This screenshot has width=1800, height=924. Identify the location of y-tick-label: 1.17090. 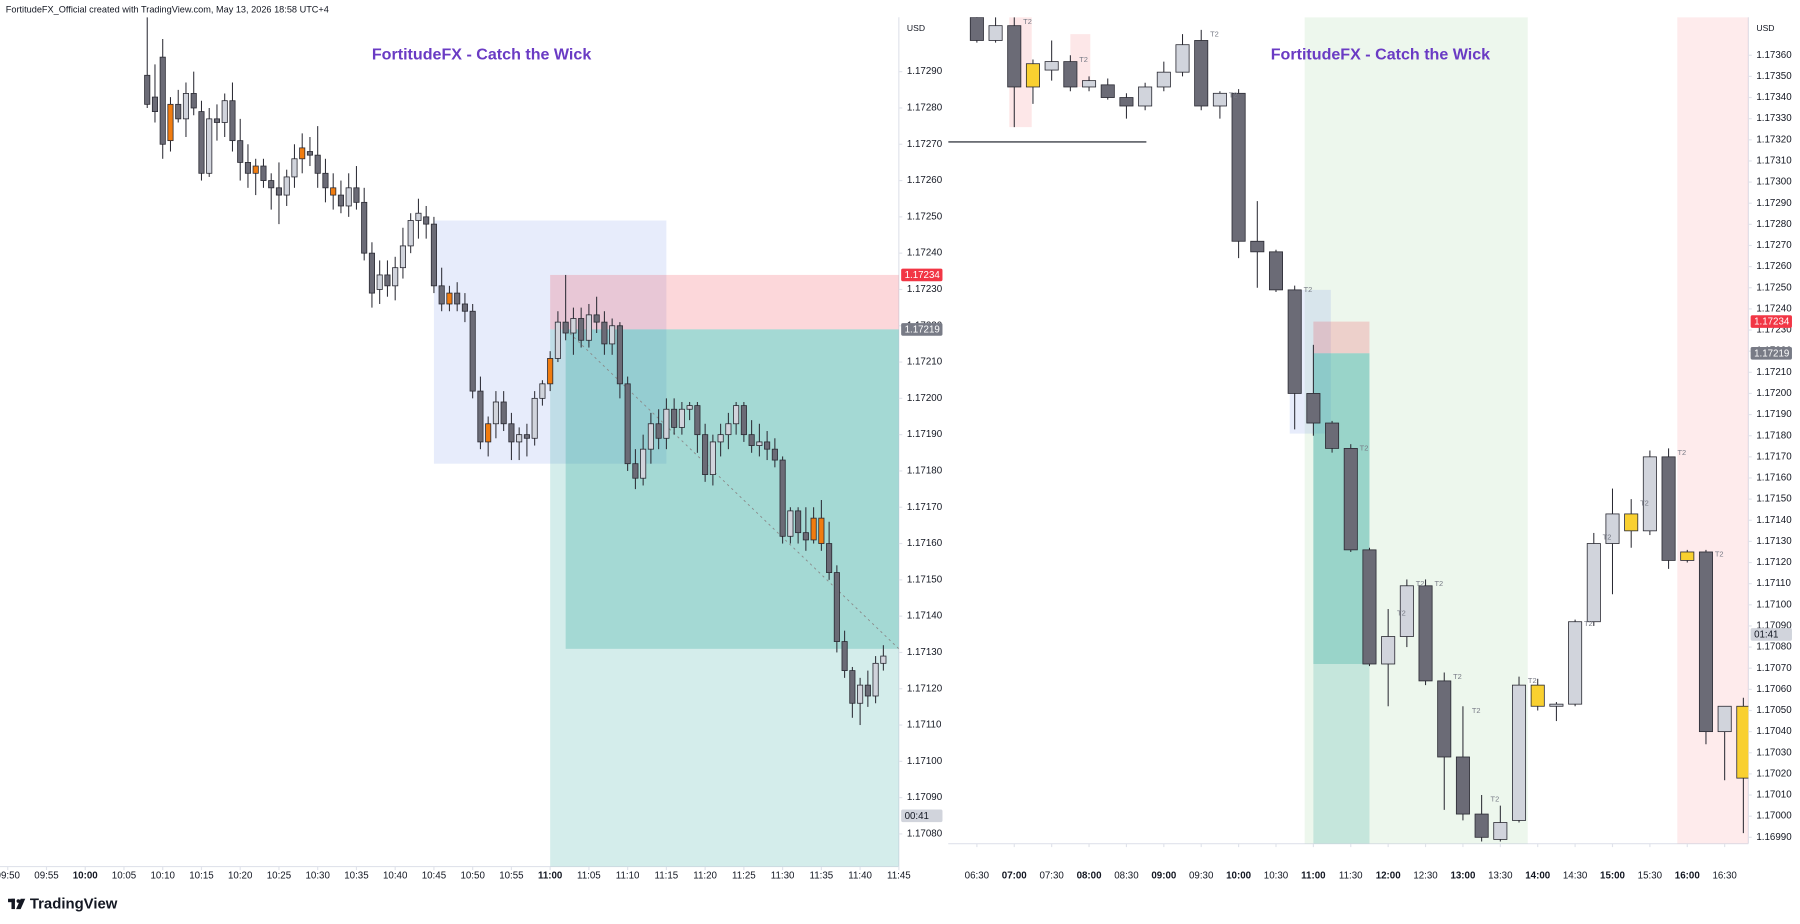
(1774, 626).